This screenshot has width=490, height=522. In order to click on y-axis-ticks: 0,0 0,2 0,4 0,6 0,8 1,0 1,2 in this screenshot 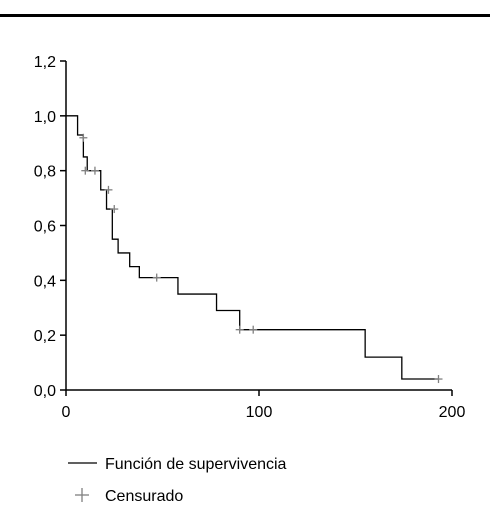, I will do `click(50, 227)`.